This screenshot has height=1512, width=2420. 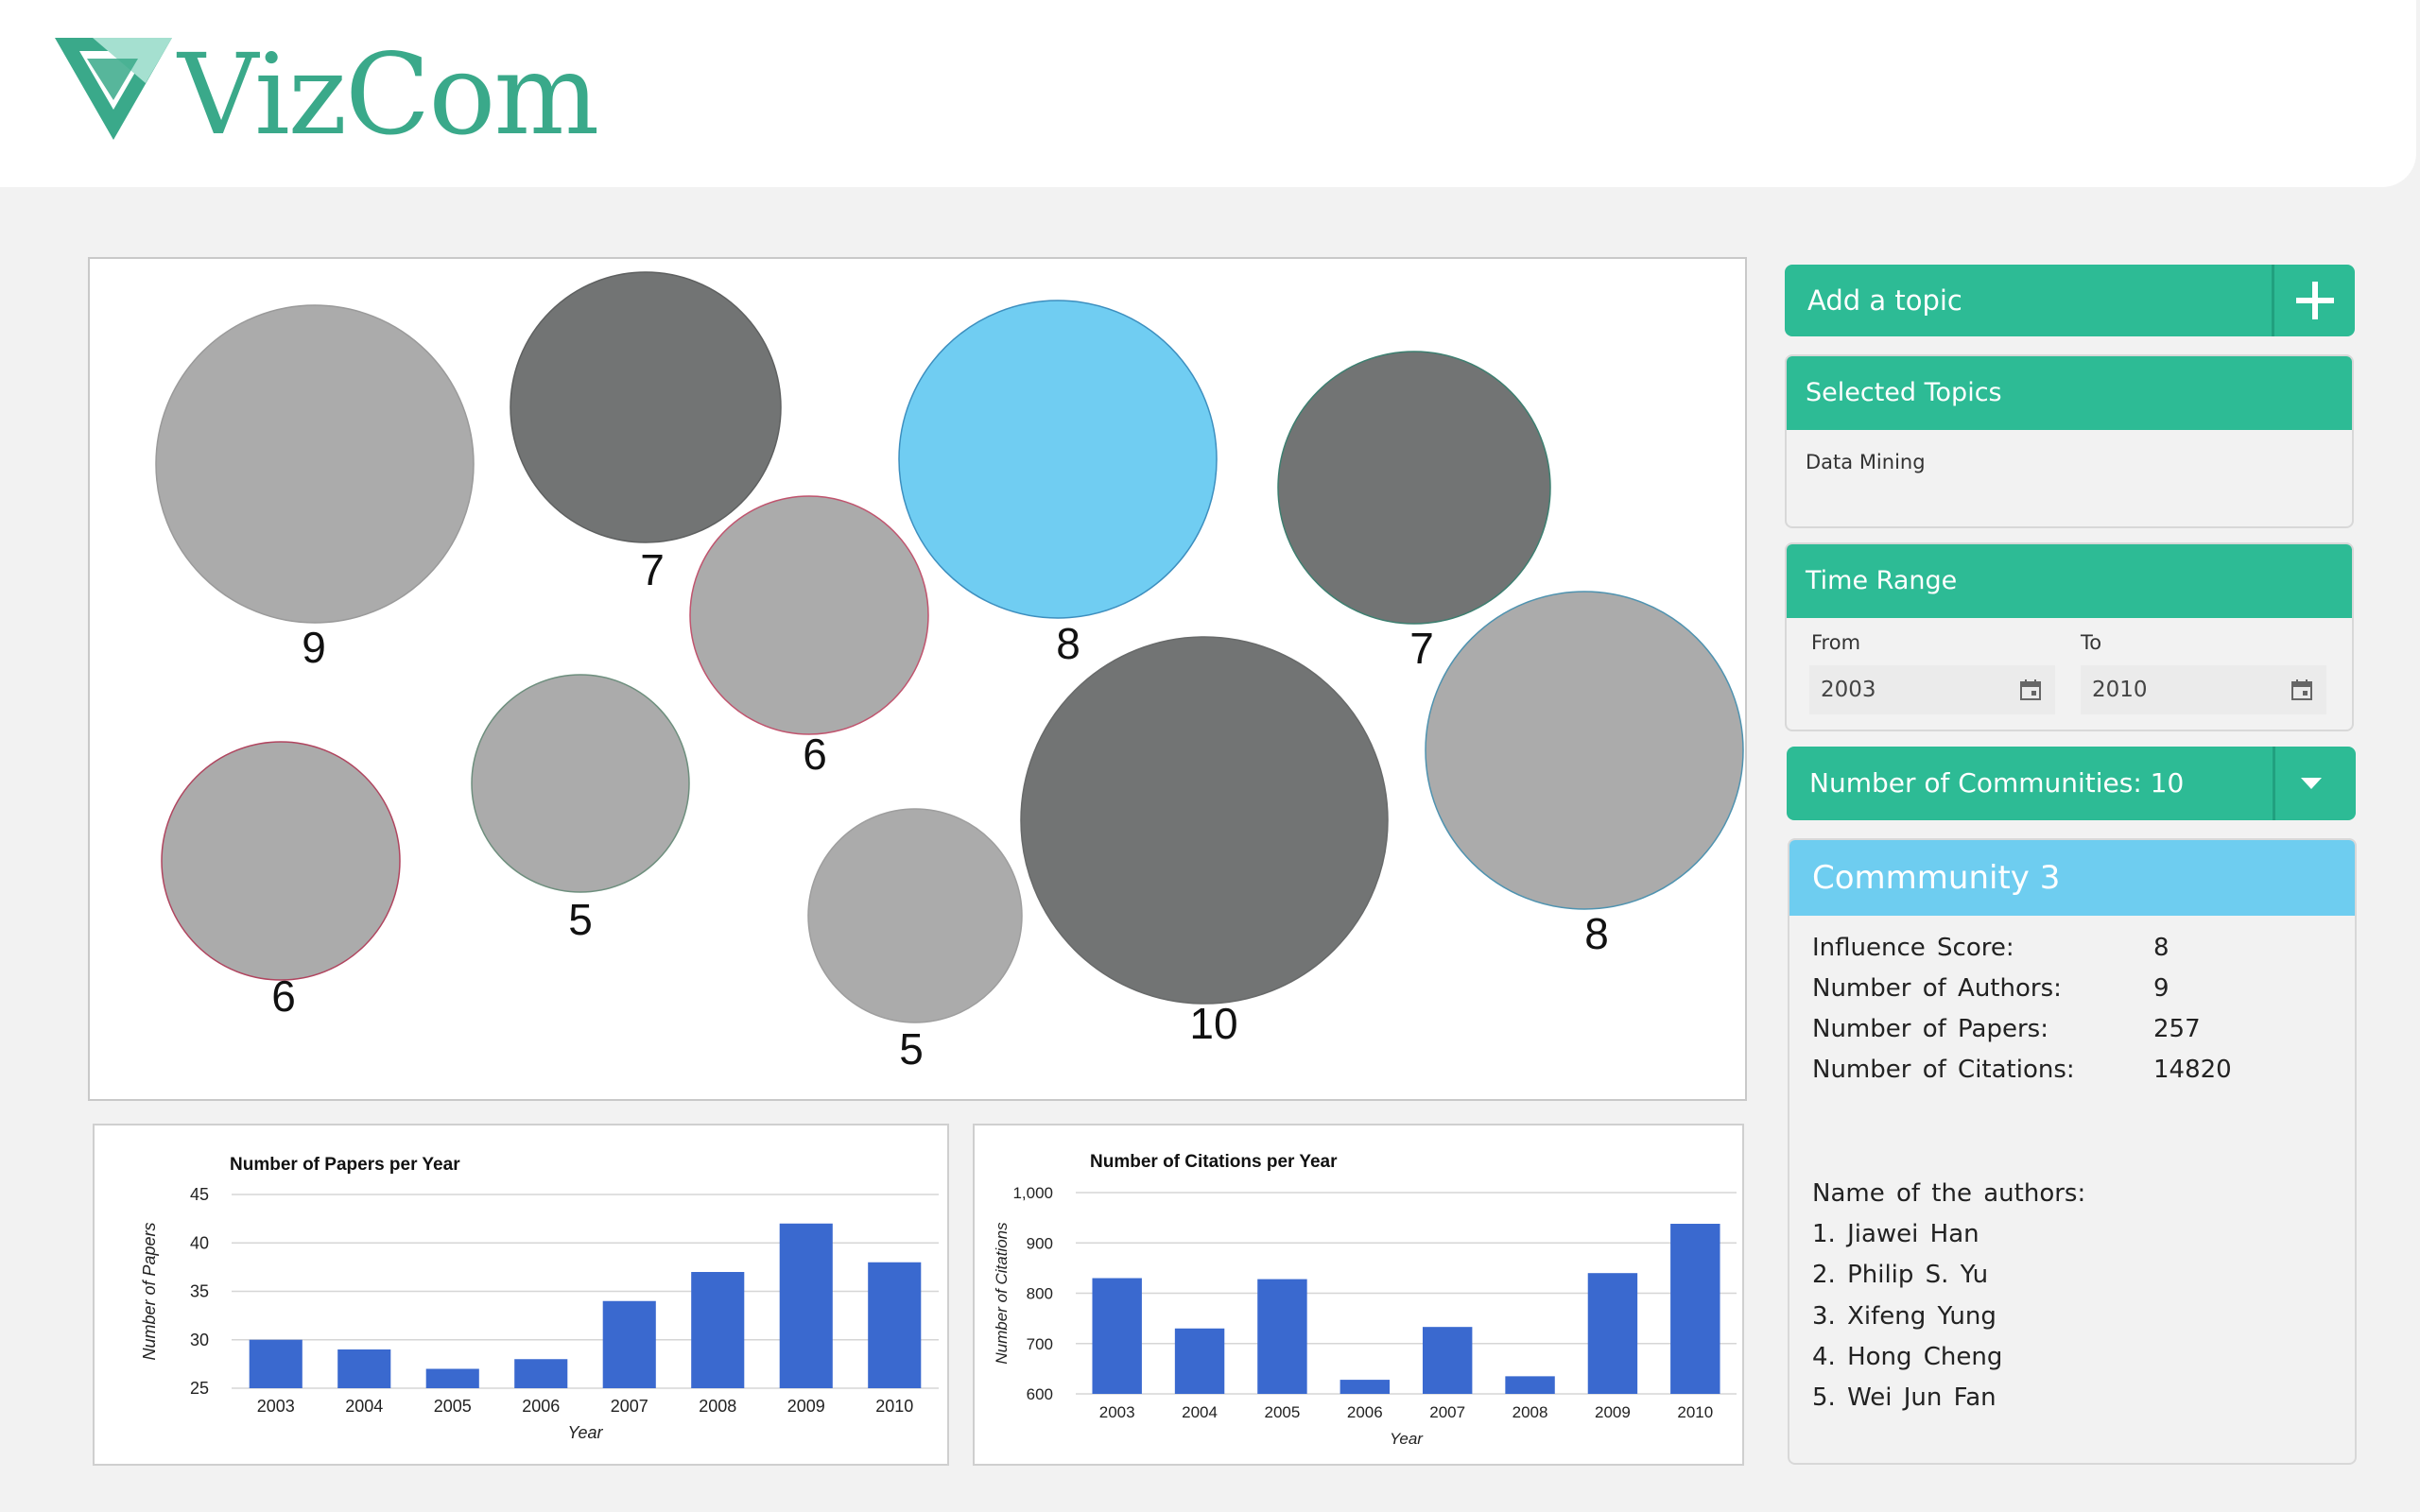 What do you see at coordinates (113, 89) in the screenshot?
I see `vizcom-logo-icon` at bounding box center [113, 89].